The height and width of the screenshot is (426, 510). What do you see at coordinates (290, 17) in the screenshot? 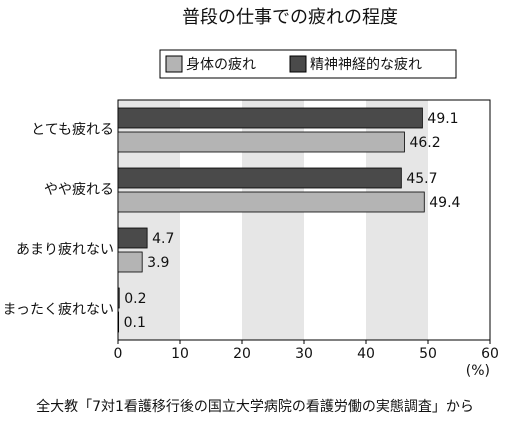
I see `chart-title: 普段の仕事での疲れの程度` at bounding box center [290, 17].